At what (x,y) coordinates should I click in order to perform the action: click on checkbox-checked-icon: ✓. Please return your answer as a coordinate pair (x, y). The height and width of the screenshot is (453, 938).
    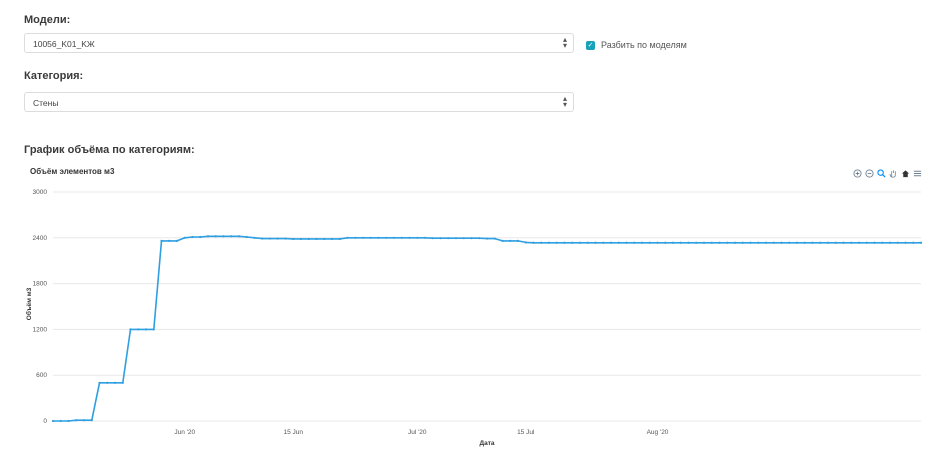
    Looking at the image, I should click on (590, 45).